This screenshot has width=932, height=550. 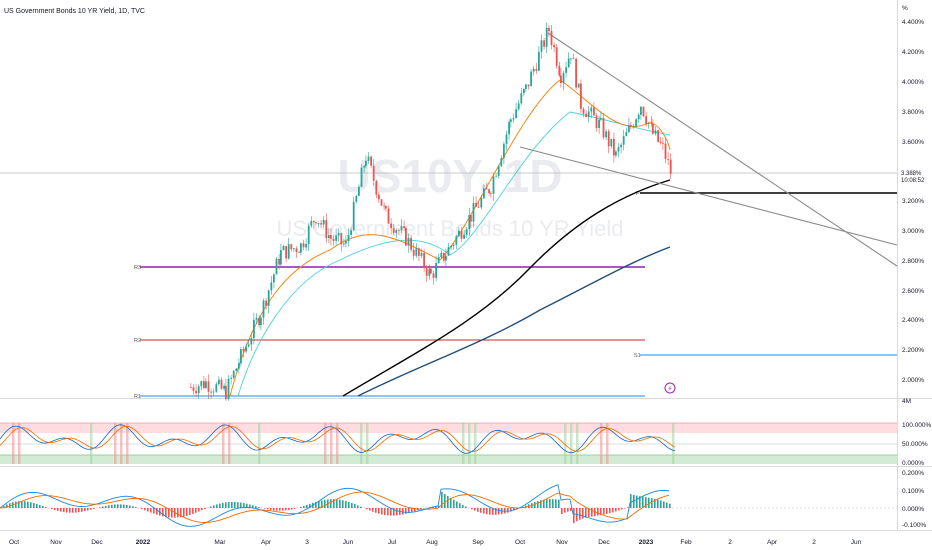 What do you see at coordinates (449, 176) in the screenshot?
I see `watermark-symbol: US10Y, 1D` at bounding box center [449, 176].